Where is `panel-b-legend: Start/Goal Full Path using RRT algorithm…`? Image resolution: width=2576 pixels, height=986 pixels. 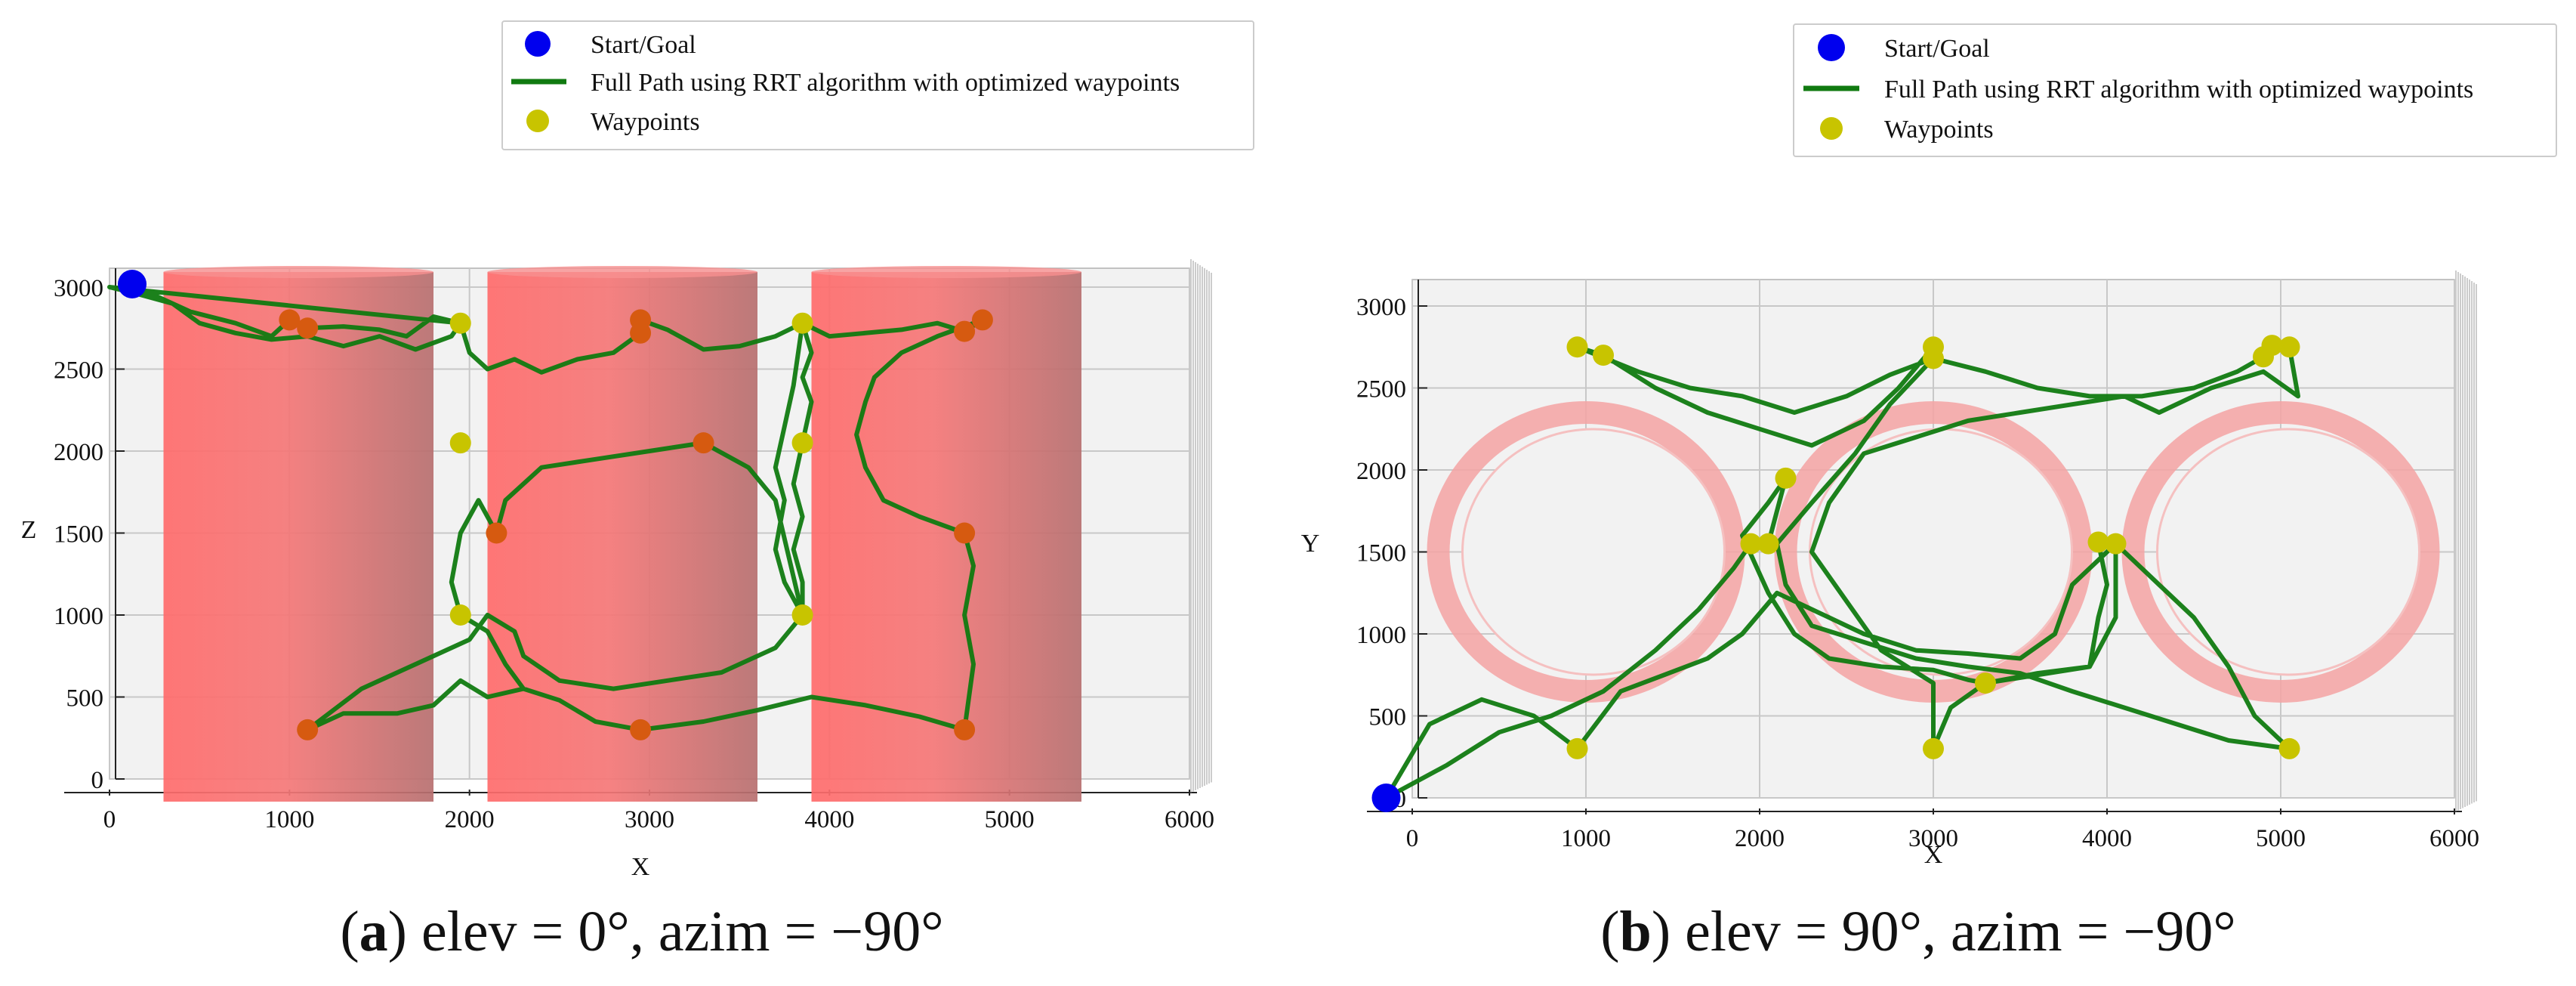
panel-b-legend: Start/Goal Full Path using RRT algorithm… is located at coordinates (2175, 90).